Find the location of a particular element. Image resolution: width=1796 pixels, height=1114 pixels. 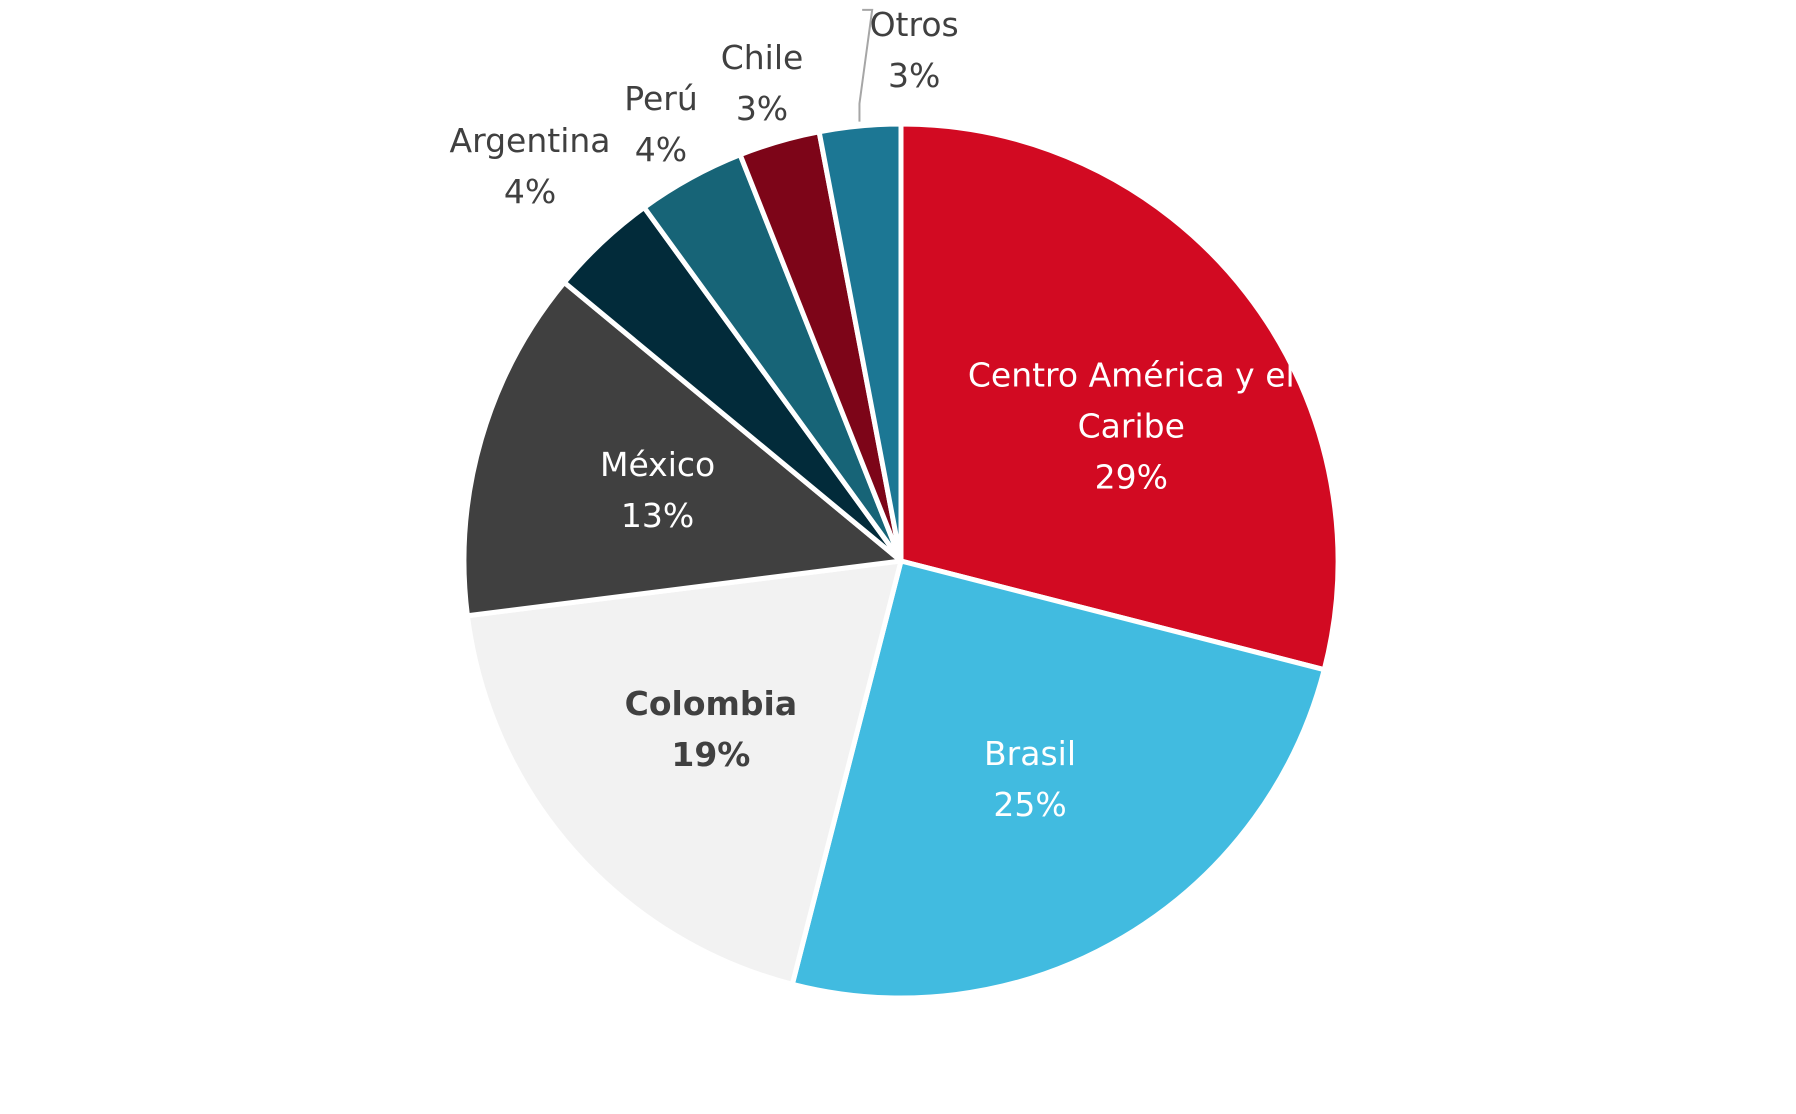

category-label: Centro América y el Caribe is located at coordinates (1131, 400).